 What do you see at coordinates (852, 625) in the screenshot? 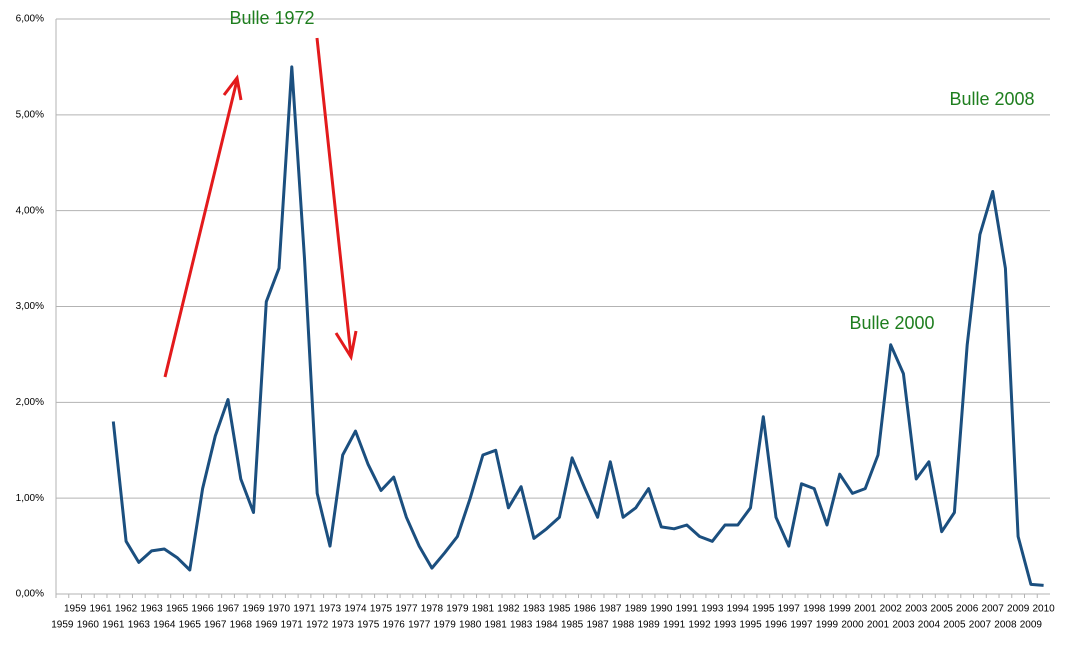
I see `x-tick-label: 2000` at bounding box center [852, 625].